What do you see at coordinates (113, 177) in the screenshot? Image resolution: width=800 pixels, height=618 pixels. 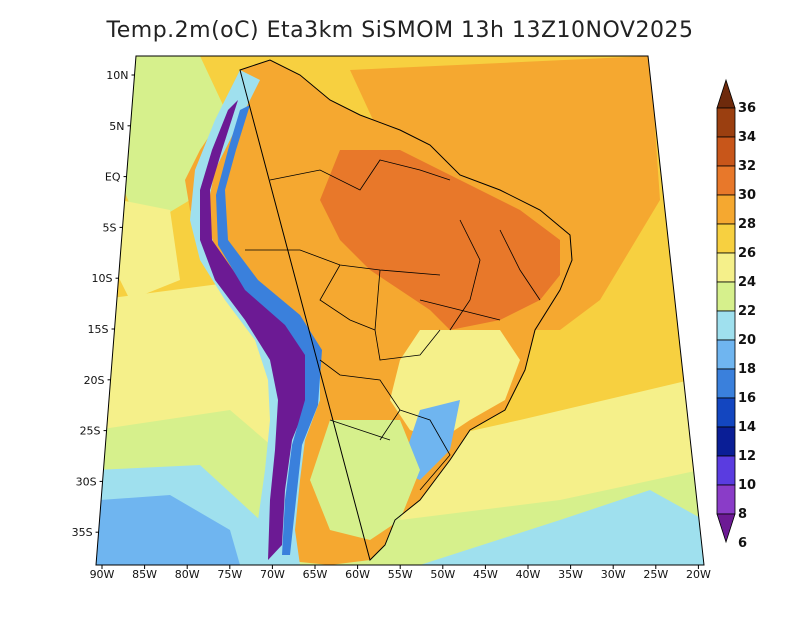 I see `lat-label: EQ` at bounding box center [113, 177].